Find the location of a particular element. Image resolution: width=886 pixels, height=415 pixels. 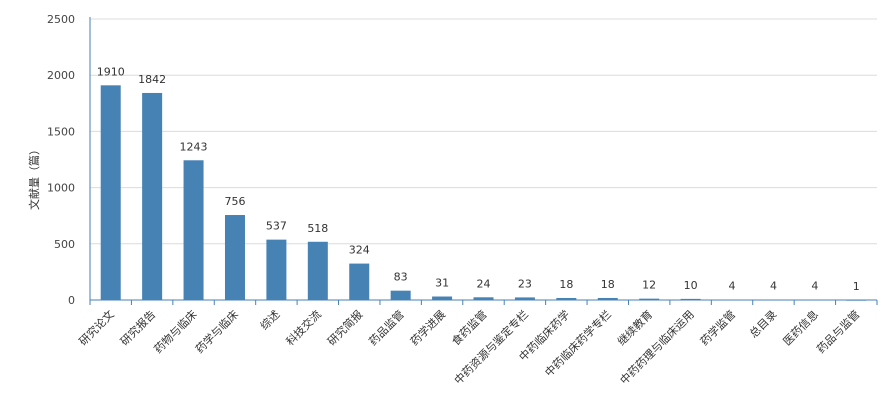

x-tick-label: 中药药理与临床运用 is located at coordinates (657, 347).